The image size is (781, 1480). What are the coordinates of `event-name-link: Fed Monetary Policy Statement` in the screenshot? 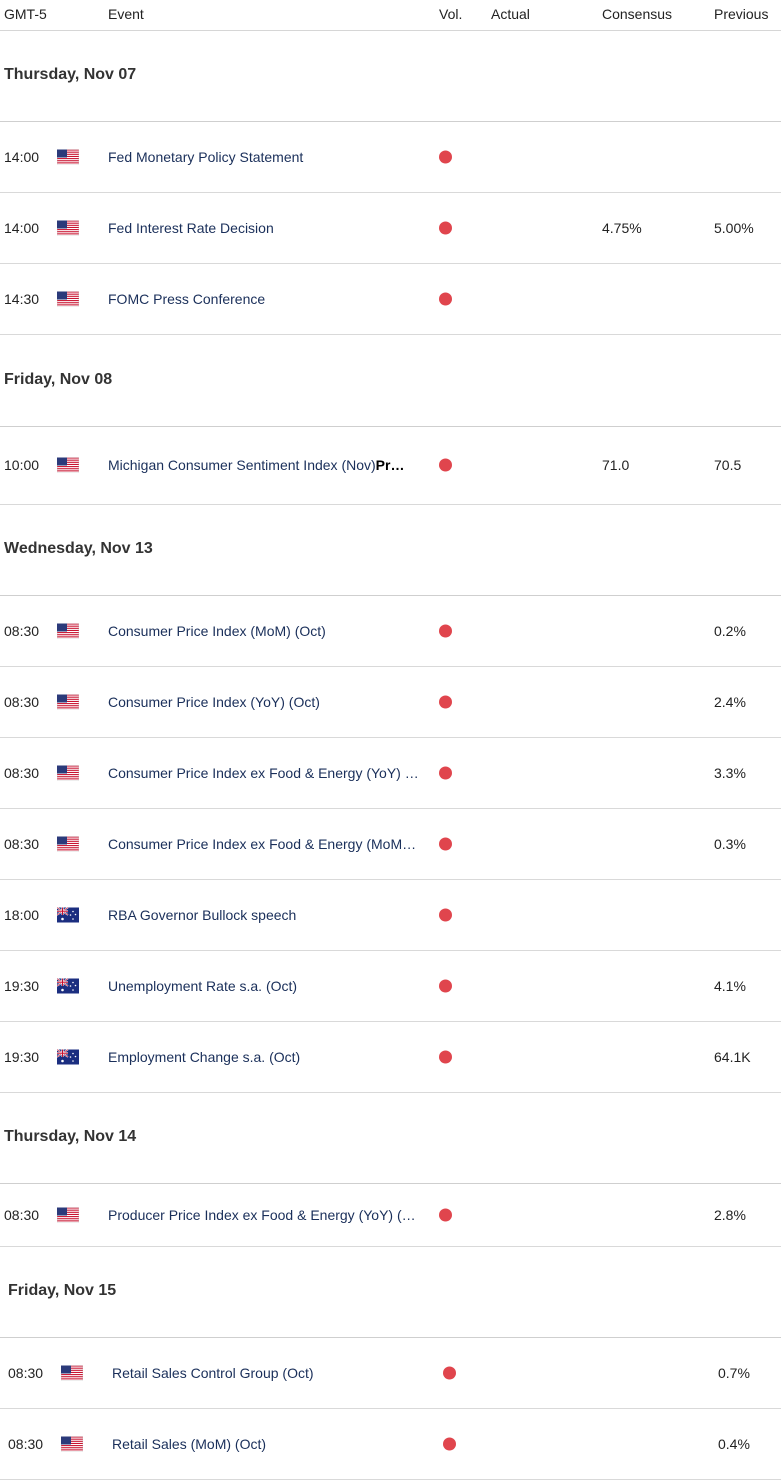 It's located at (271, 157).